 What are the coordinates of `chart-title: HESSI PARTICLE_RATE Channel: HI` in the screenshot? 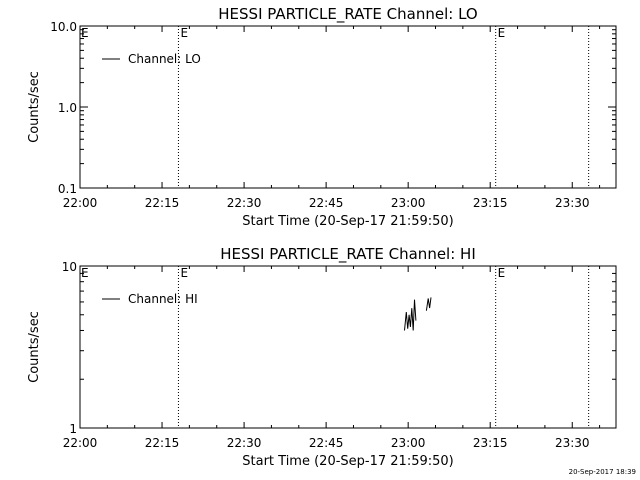 It's located at (348, 254).